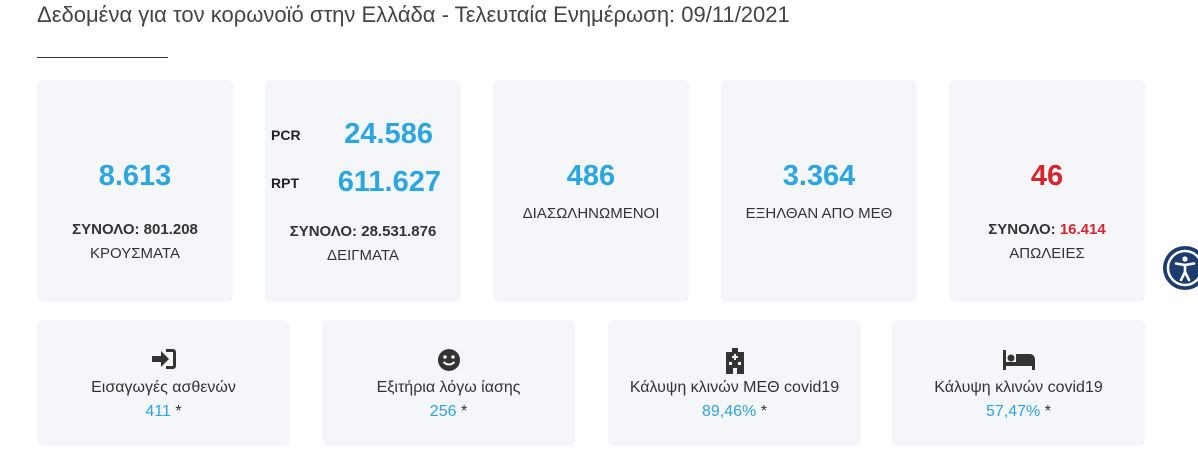 The height and width of the screenshot is (457, 1198). I want to click on card-total: ΣΥΝΟΛΟ: 801.208, so click(135, 229).